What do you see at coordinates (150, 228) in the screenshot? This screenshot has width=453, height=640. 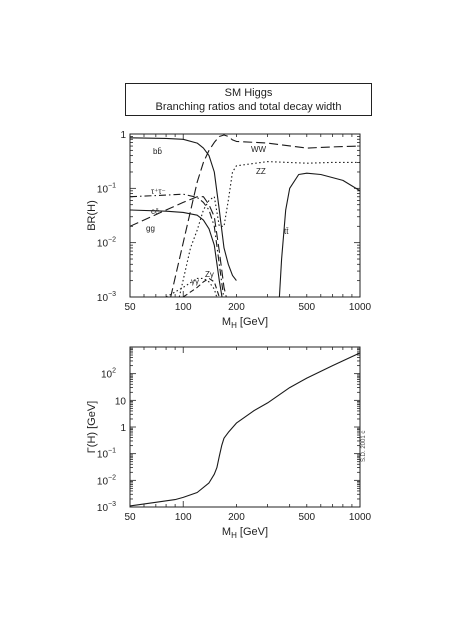 I see `series-label: gg` at bounding box center [150, 228].